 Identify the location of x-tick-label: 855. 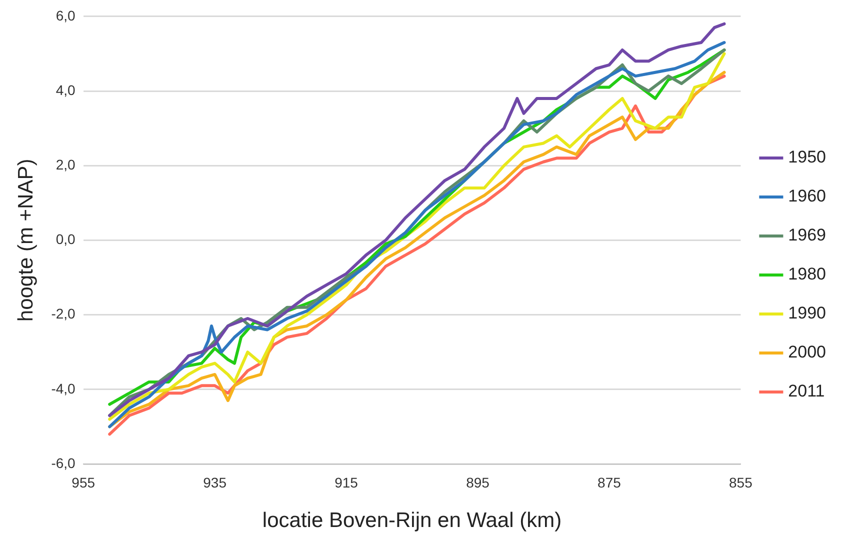
(741, 482).